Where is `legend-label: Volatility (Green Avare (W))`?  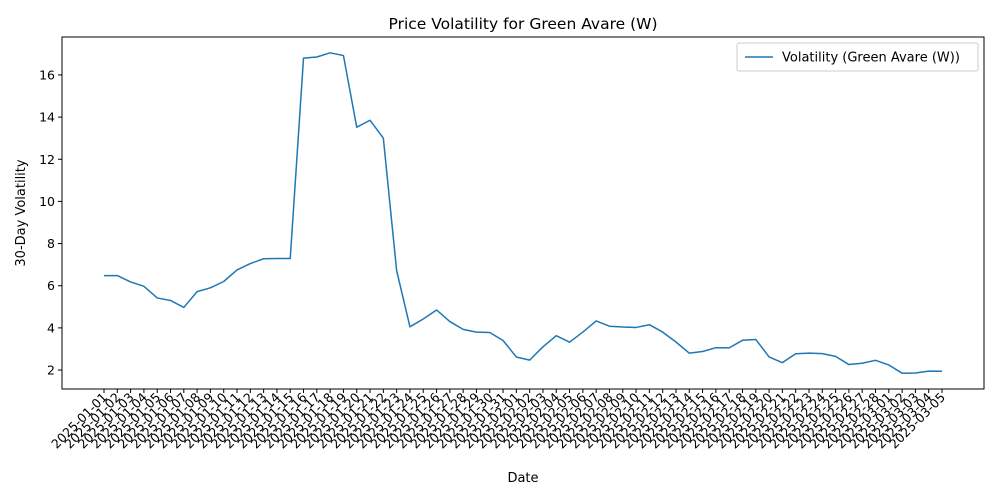
legend-label: Volatility (Green Avare (W)) is located at coordinates (871, 58).